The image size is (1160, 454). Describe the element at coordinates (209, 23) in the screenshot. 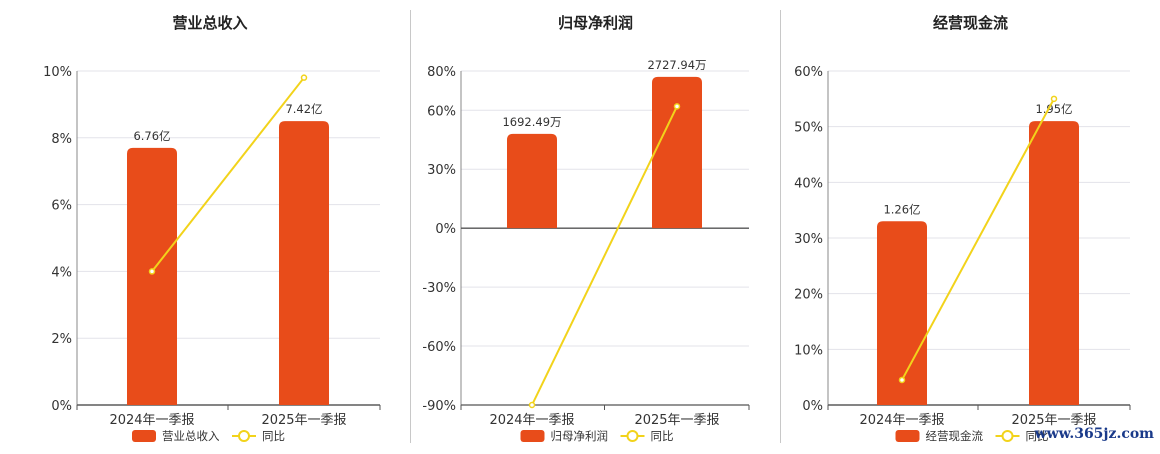

I see `chart-title: 营业总收入` at that location.